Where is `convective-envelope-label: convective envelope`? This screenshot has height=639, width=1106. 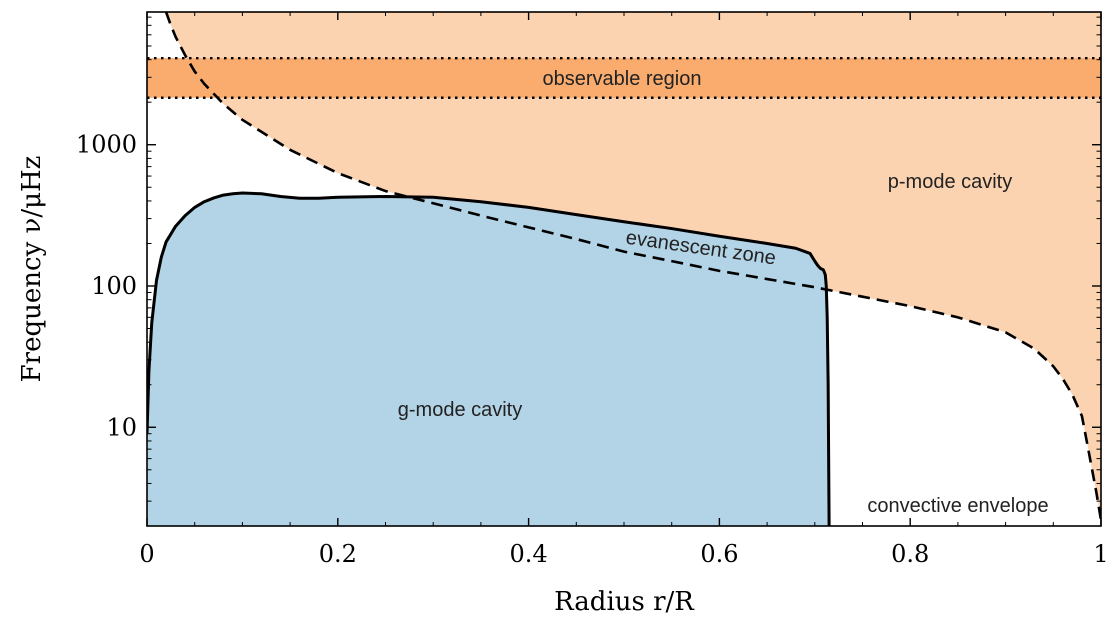
convective-envelope-label: convective envelope is located at coordinates (957, 506).